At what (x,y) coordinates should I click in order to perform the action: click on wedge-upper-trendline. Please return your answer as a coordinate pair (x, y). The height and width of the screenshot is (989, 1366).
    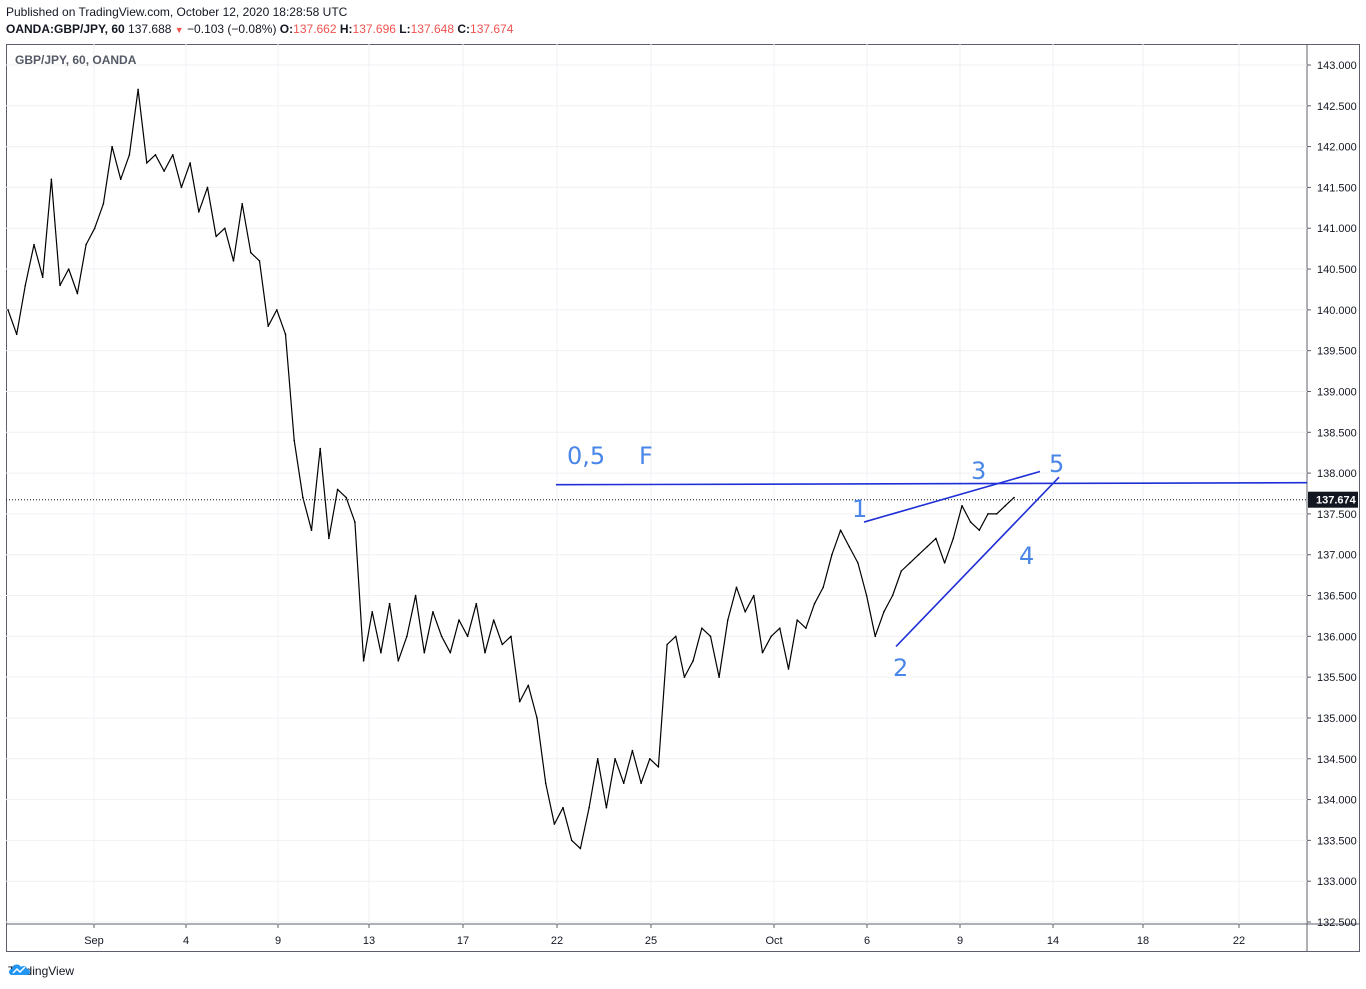
    Looking at the image, I should click on (952, 496).